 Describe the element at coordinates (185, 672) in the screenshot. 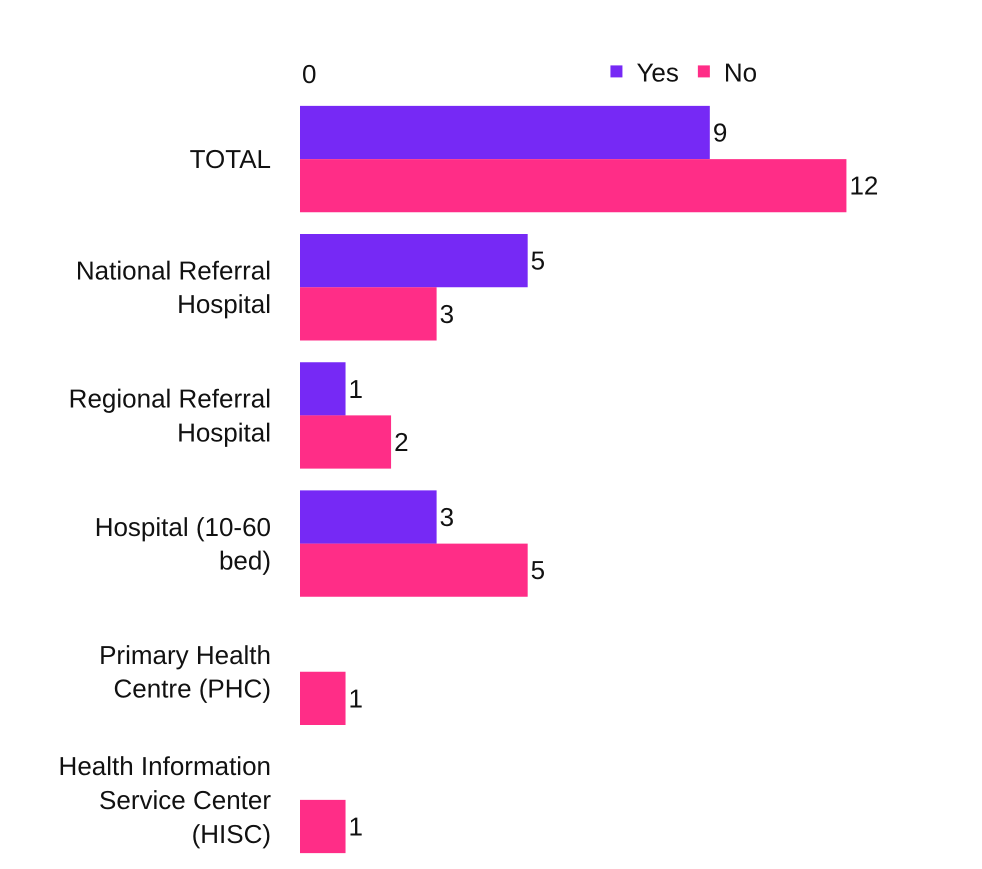

I see `y-tick-label: Primary Health Centre (PHC)` at that location.